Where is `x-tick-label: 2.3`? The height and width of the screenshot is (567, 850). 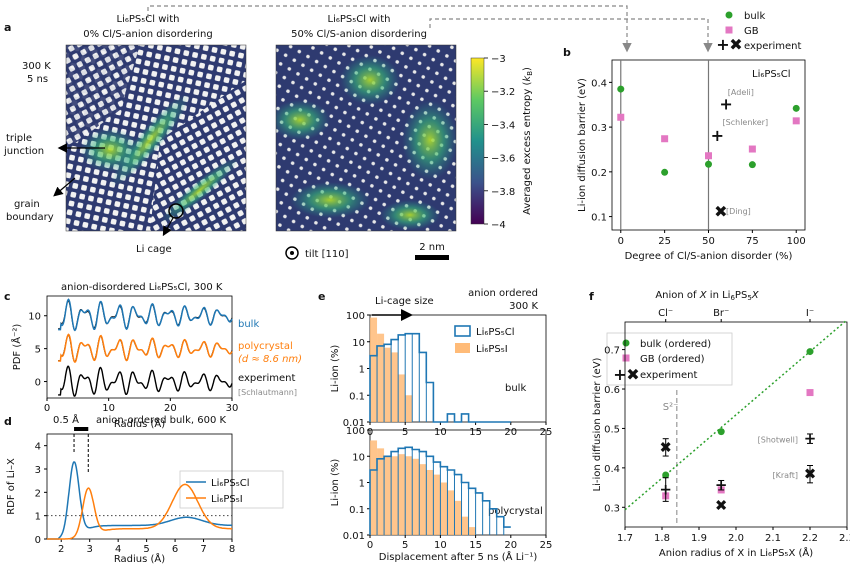 x-tick-label: 2.3 is located at coordinates (844, 538).